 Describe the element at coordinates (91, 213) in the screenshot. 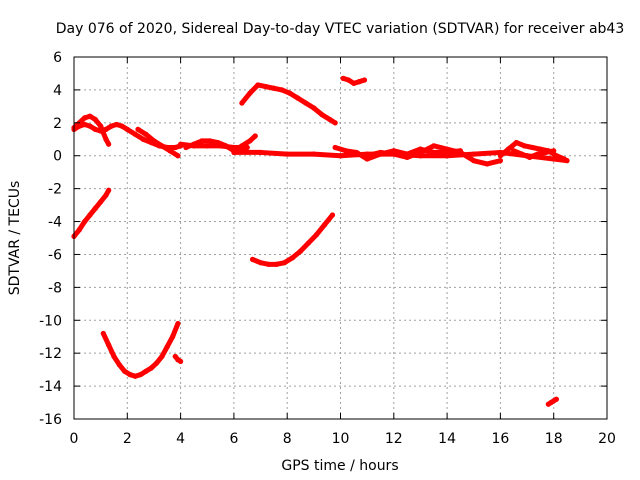

I see `series-arc-d` at that location.